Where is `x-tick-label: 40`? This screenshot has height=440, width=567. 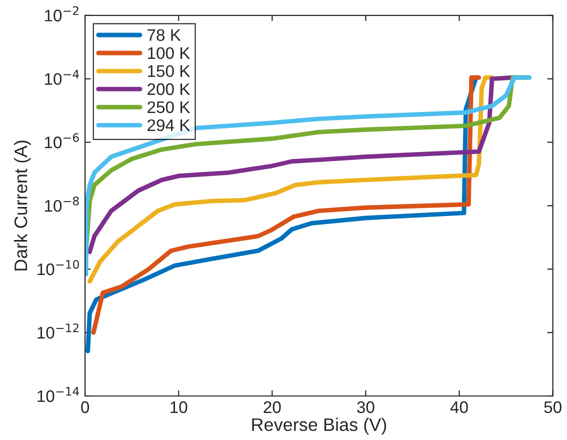 x-tick-label: 40 is located at coordinates (459, 407).